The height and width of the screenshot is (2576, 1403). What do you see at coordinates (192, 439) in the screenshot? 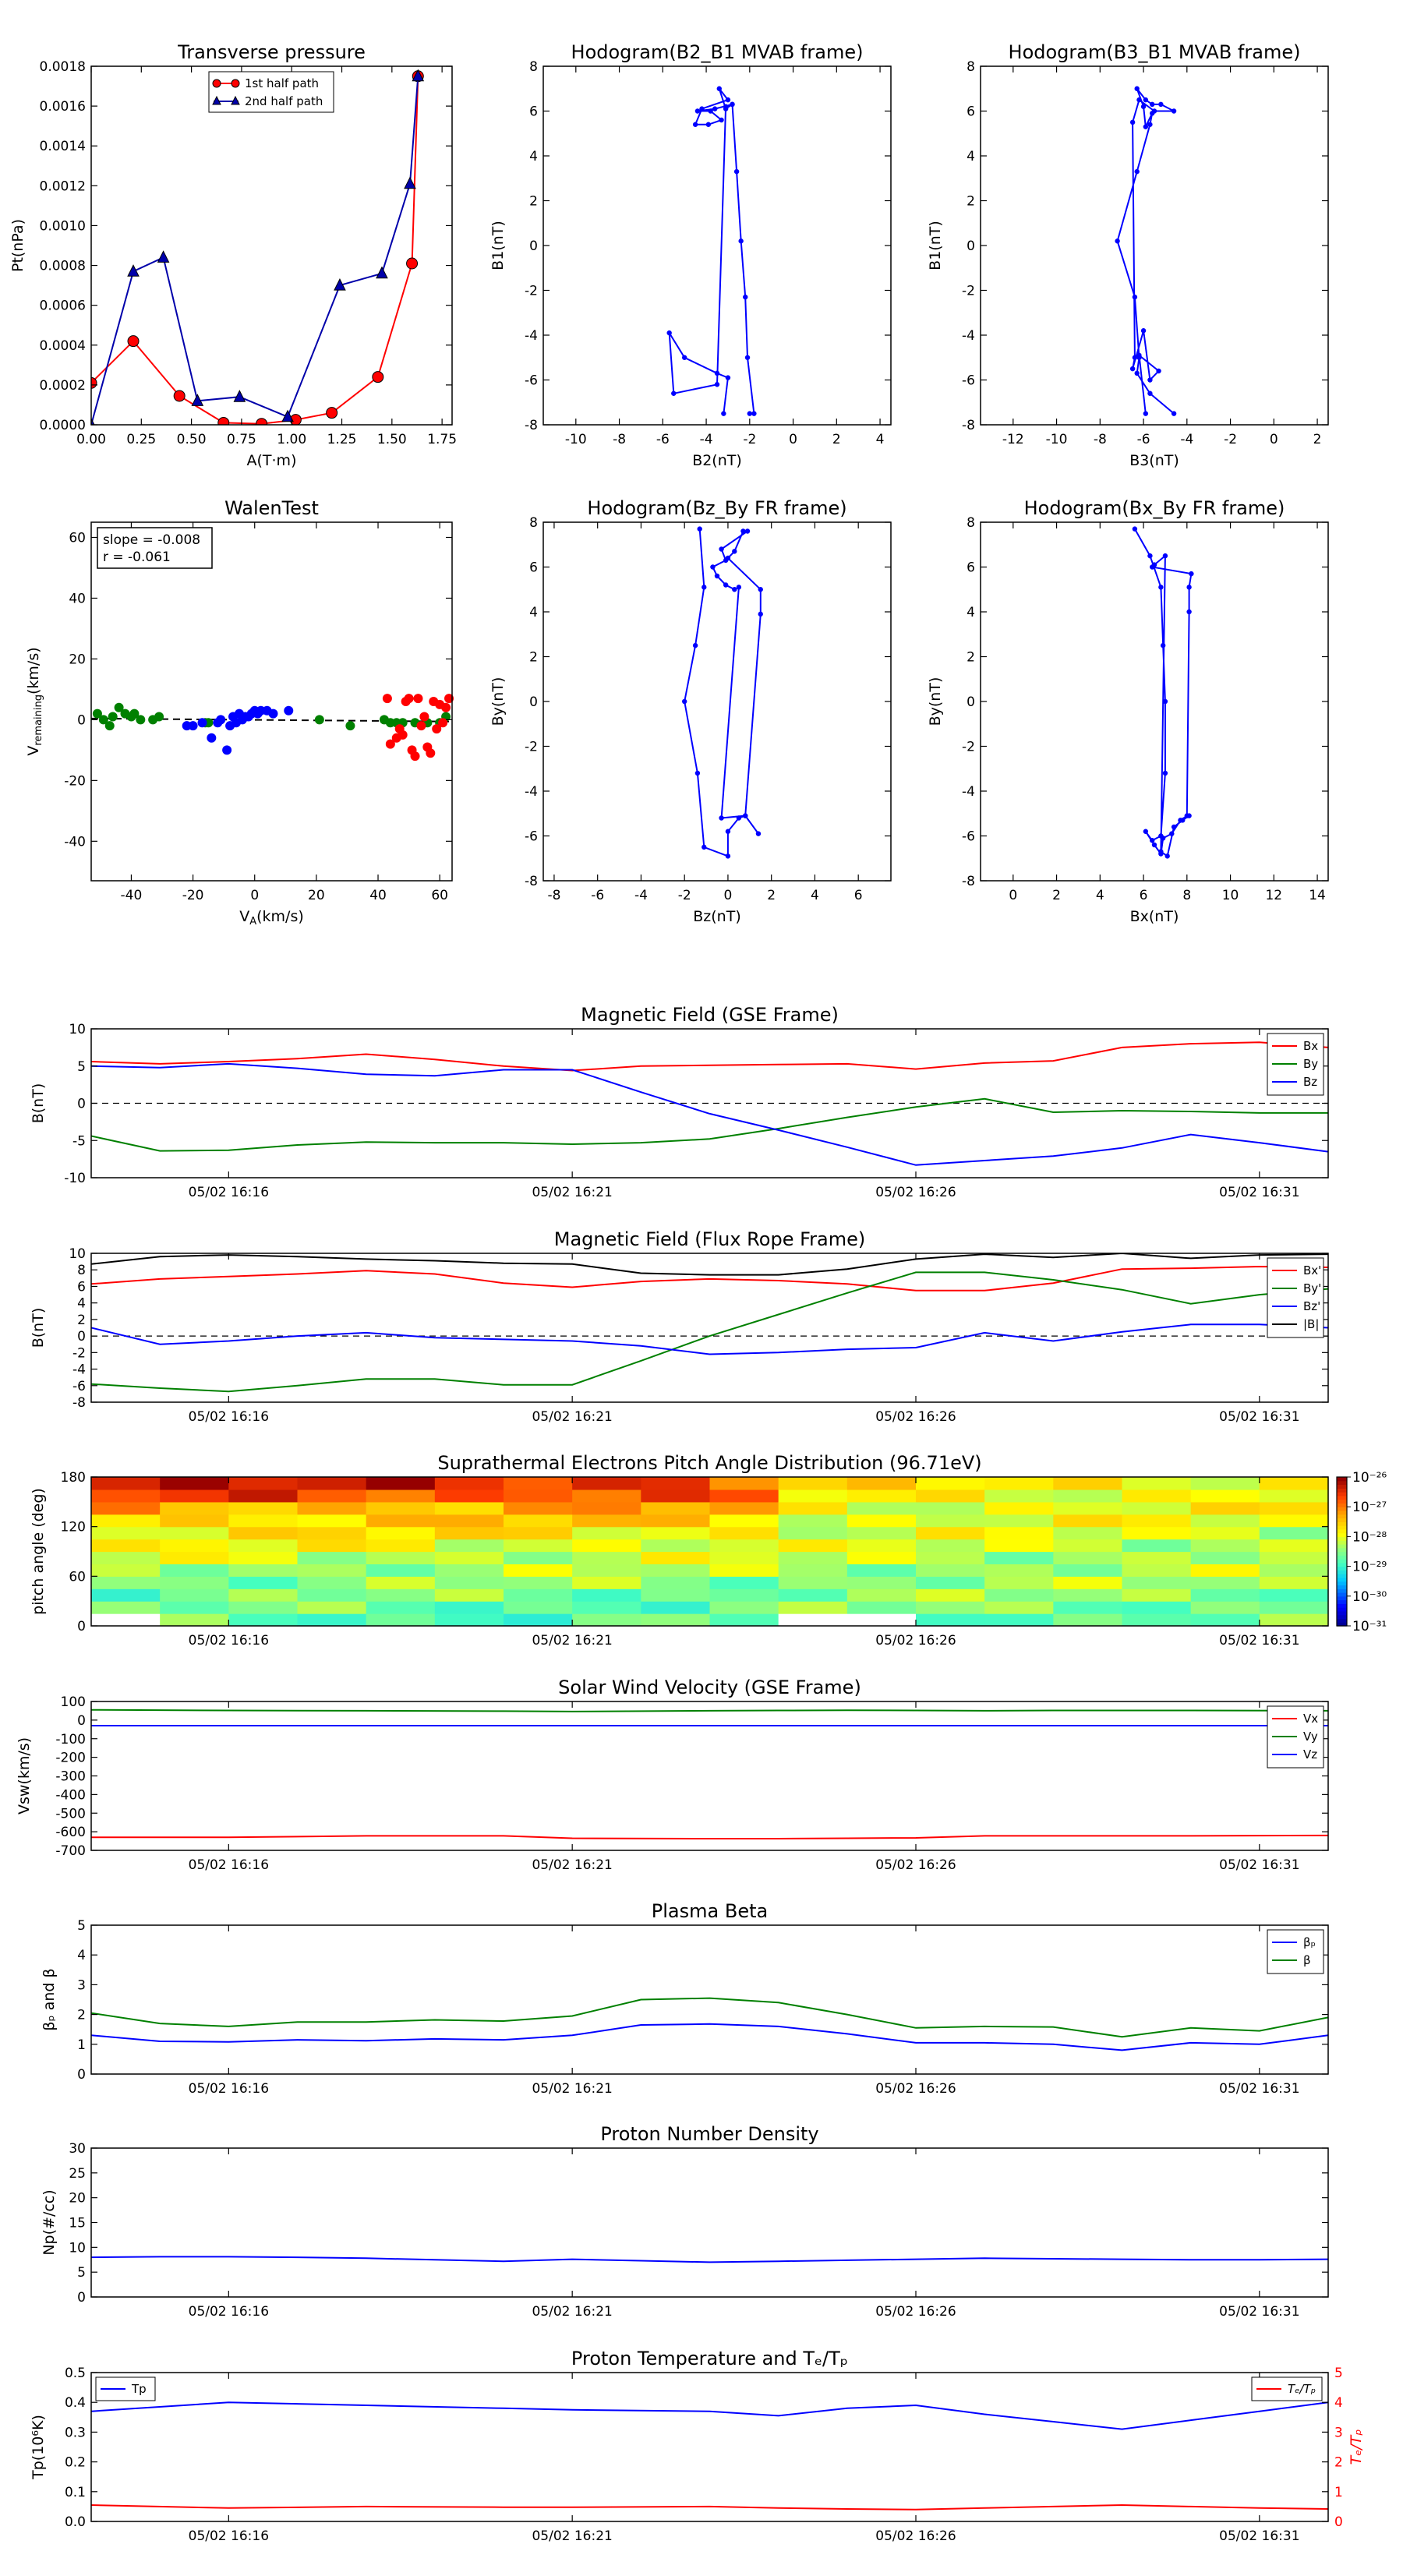
I see `x-tick-label: 0.50` at bounding box center [192, 439].